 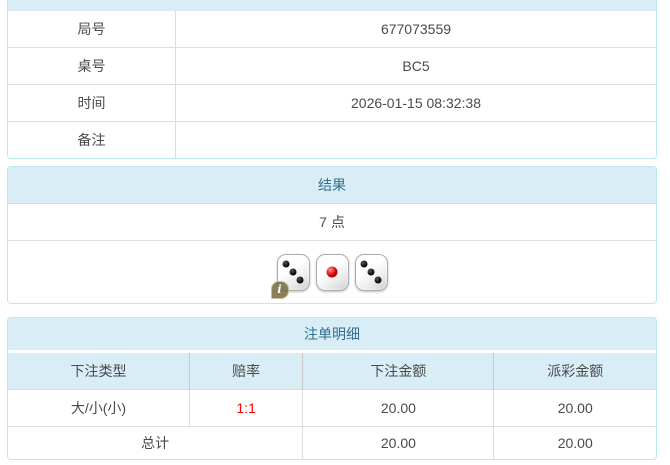 I want to click on bet-amount-value: 20.00, so click(x=398, y=408).